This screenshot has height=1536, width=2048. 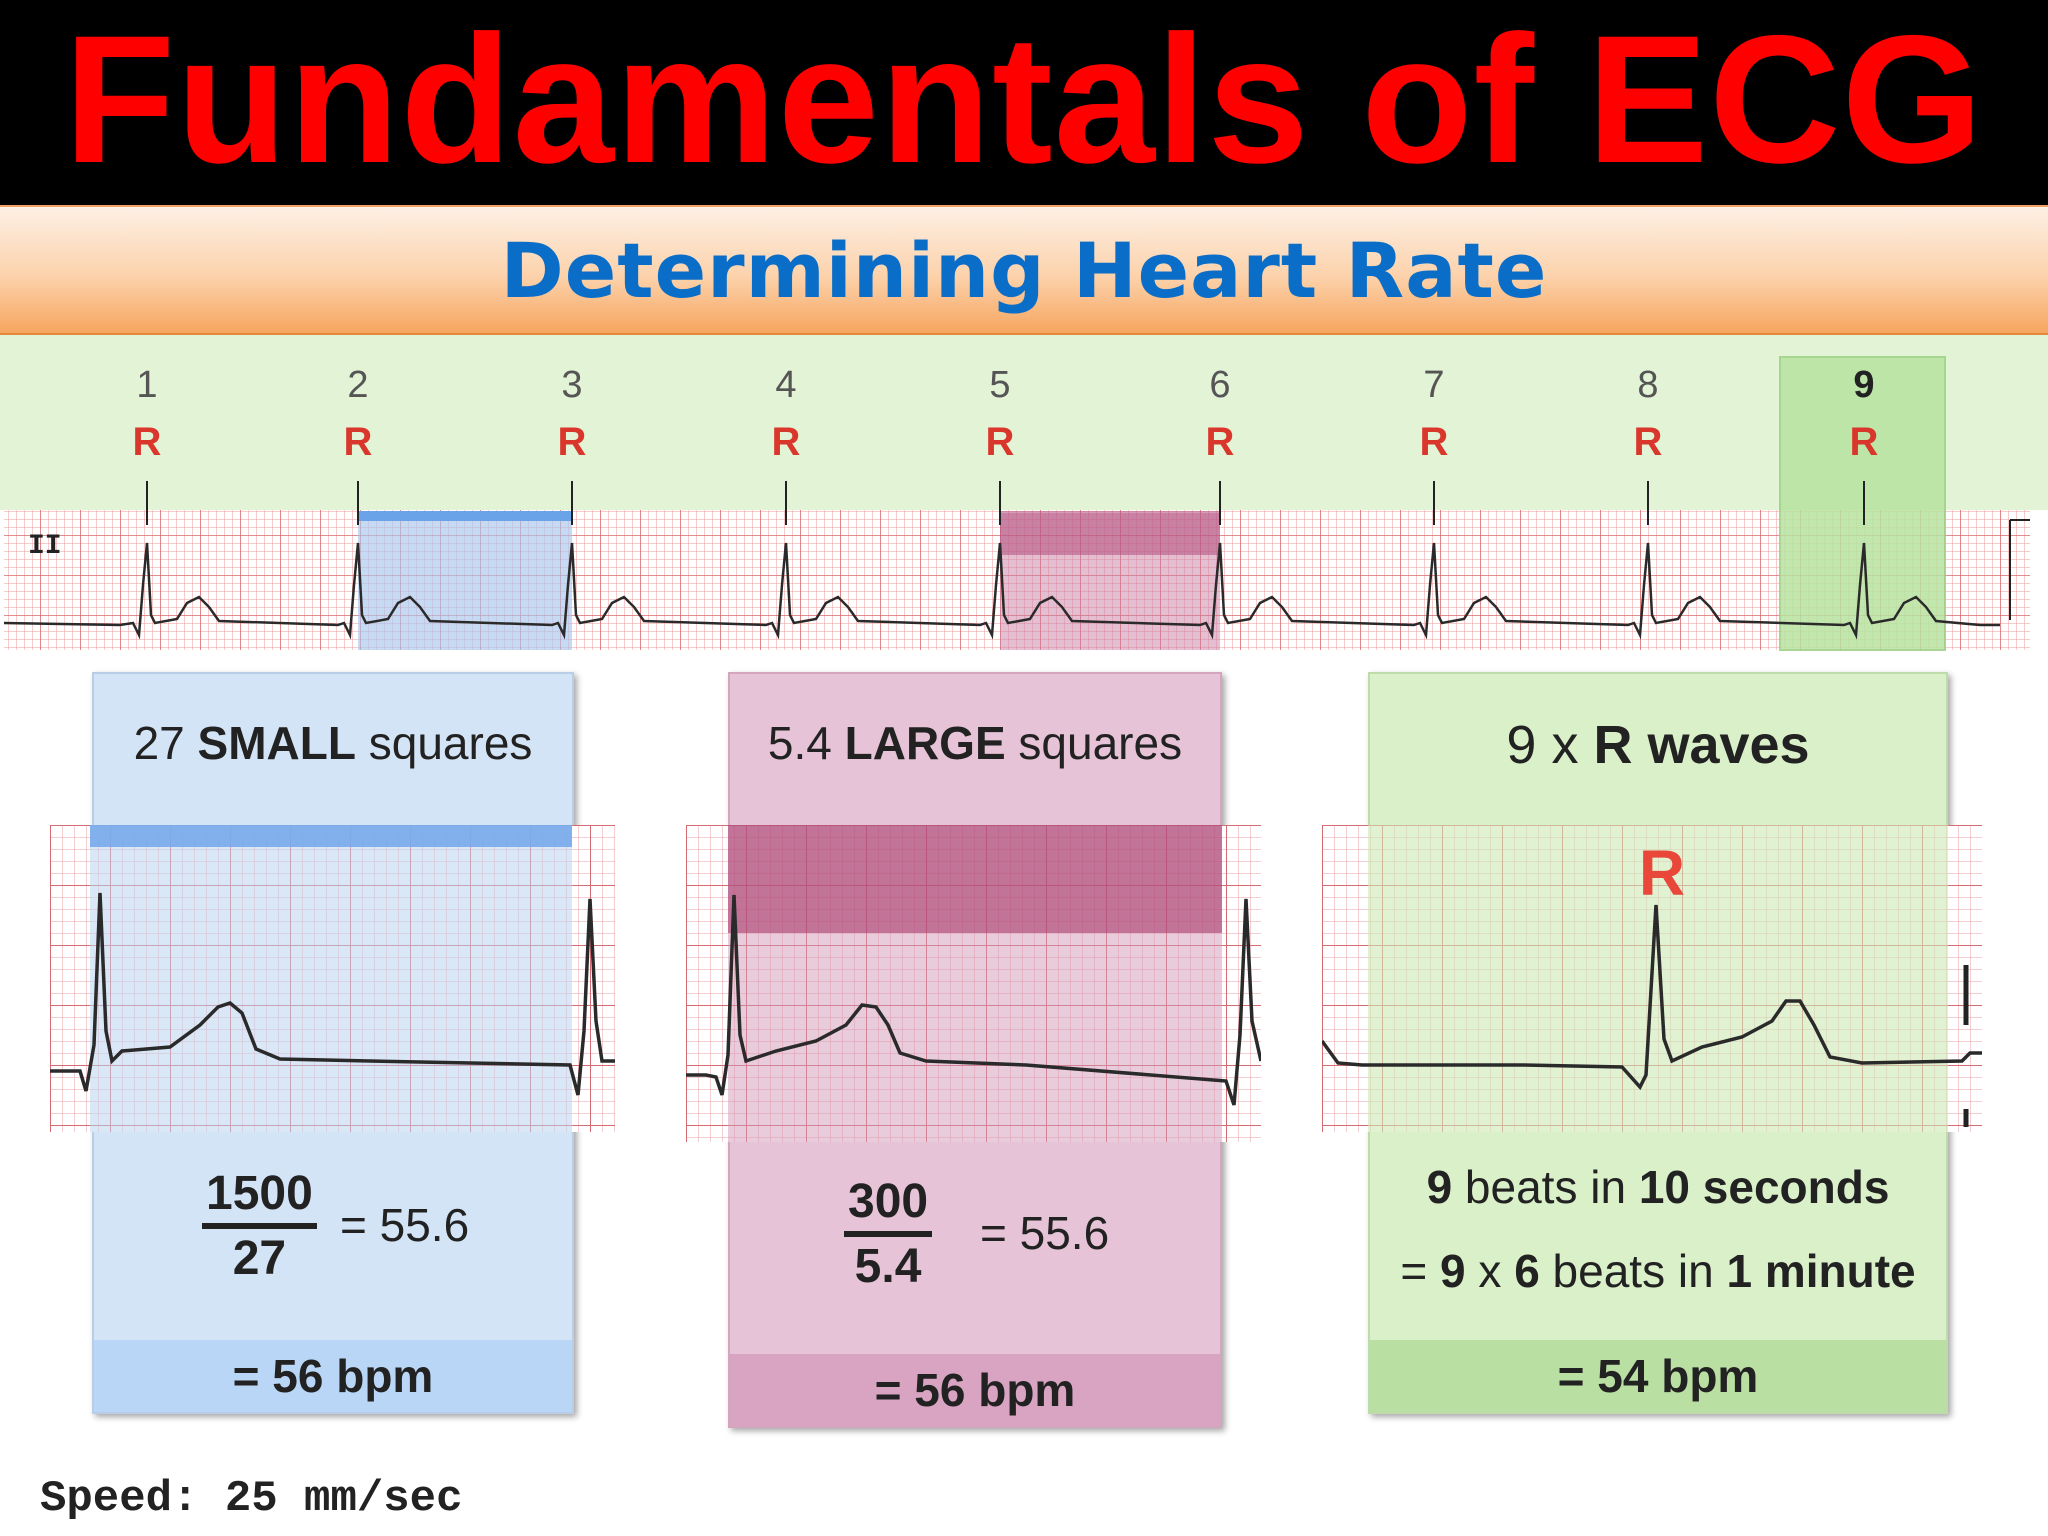 What do you see at coordinates (785, 385) in the screenshot?
I see `beat-number-4: 4` at bounding box center [785, 385].